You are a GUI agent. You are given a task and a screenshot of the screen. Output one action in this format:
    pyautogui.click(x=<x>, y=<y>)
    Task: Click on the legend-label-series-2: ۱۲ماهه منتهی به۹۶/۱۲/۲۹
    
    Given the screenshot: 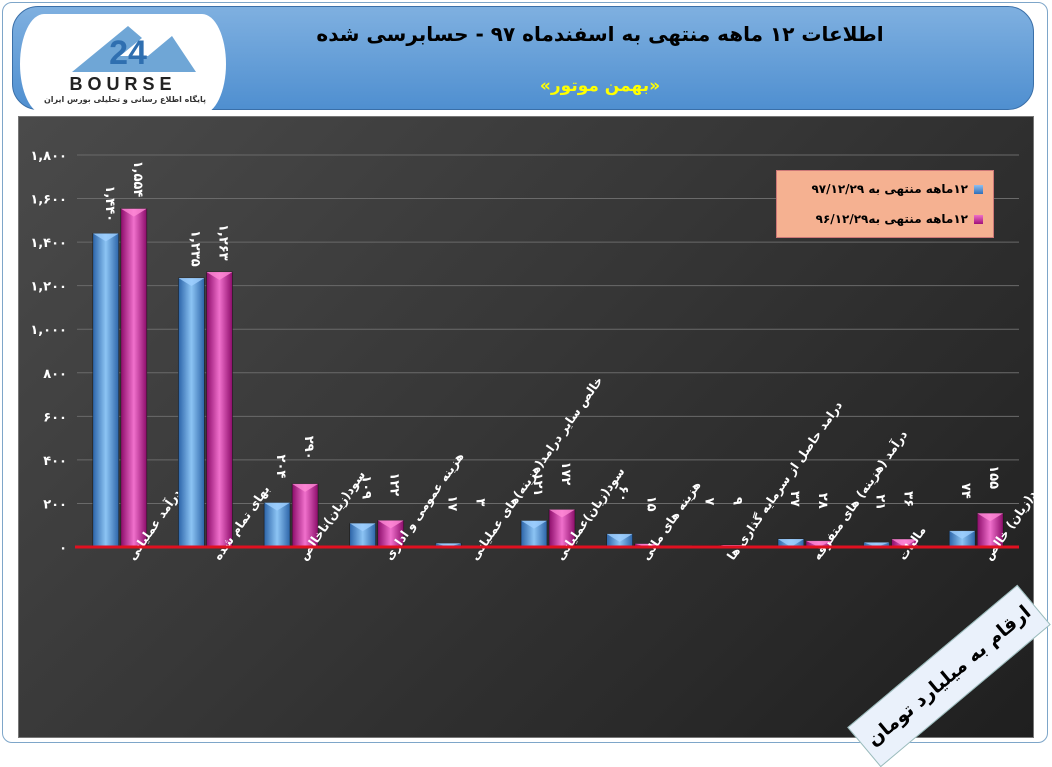 What is the action you would take?
    pyautogui.click(x=891, y=219)
    